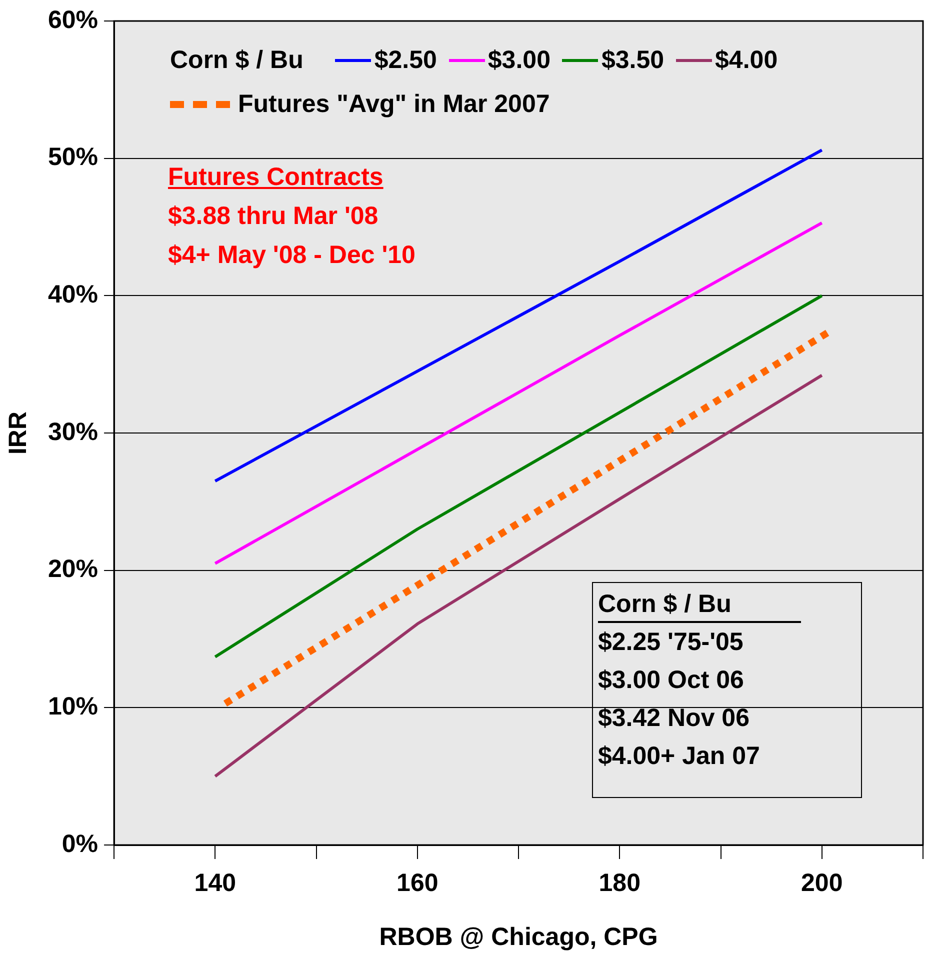  I want to click on y-axis-title: IRR, so click(18, 433).